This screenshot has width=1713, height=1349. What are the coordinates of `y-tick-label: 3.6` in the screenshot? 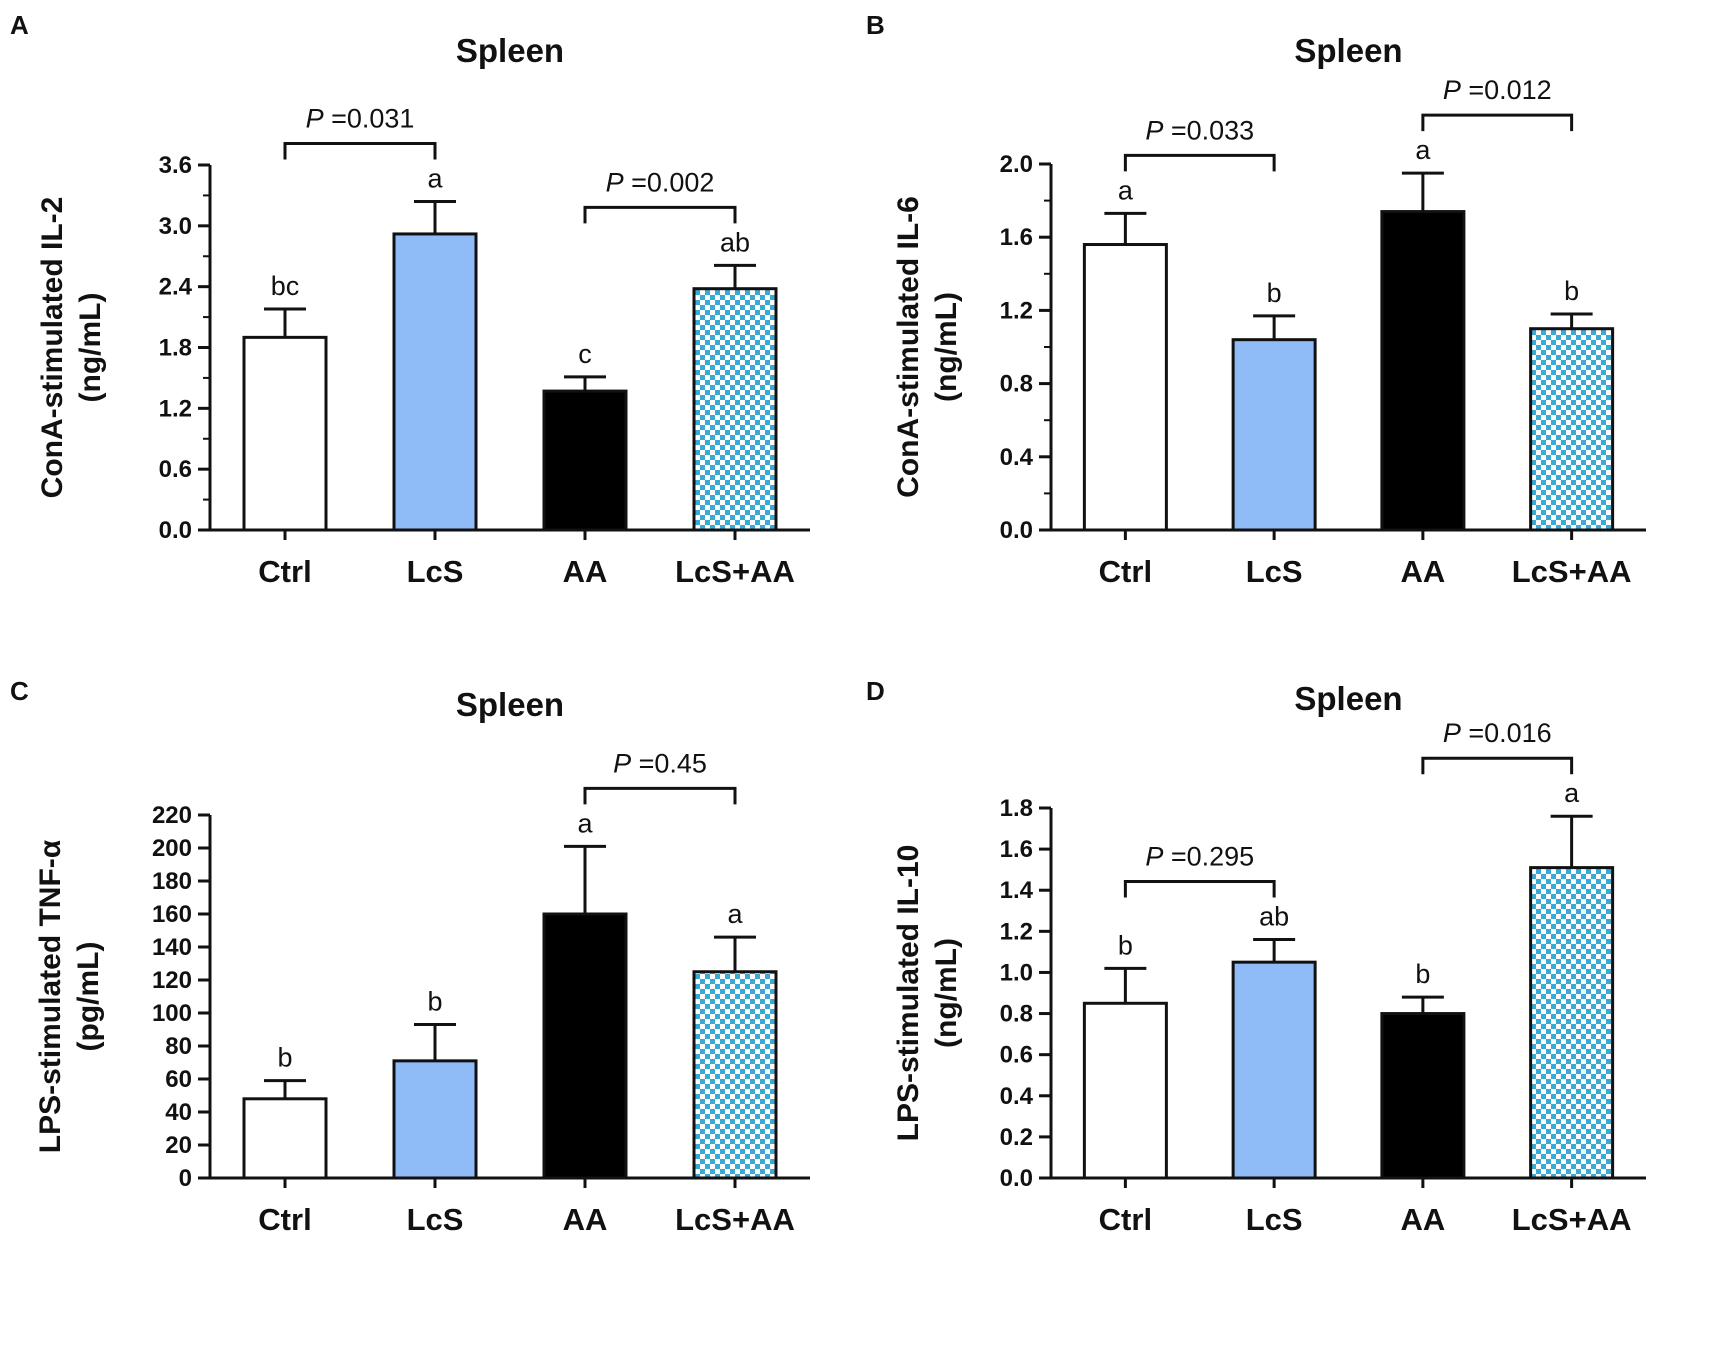 It's located at (175, 165).